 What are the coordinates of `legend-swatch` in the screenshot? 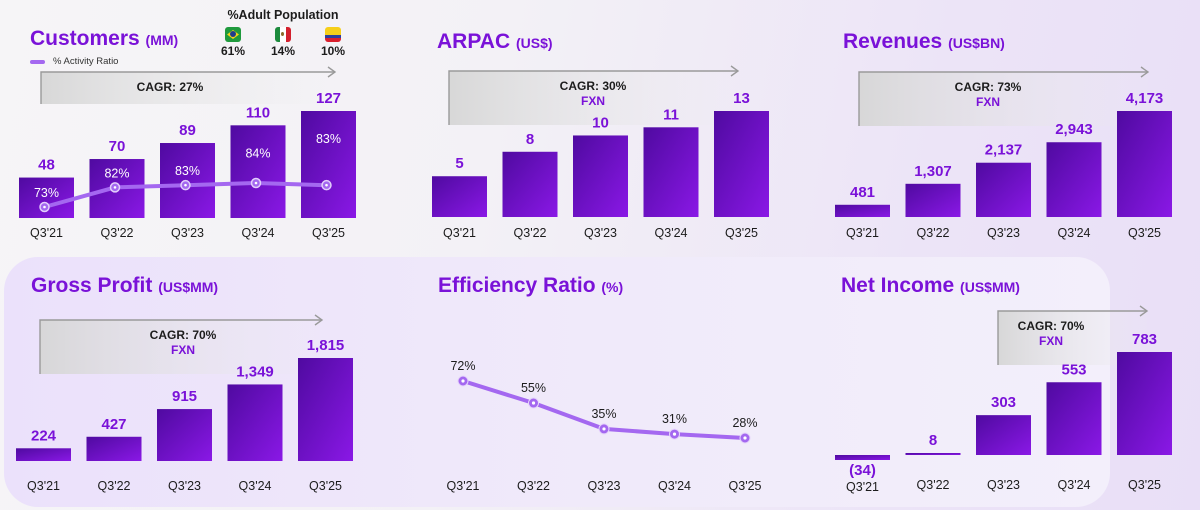 It's located at (37, 62).